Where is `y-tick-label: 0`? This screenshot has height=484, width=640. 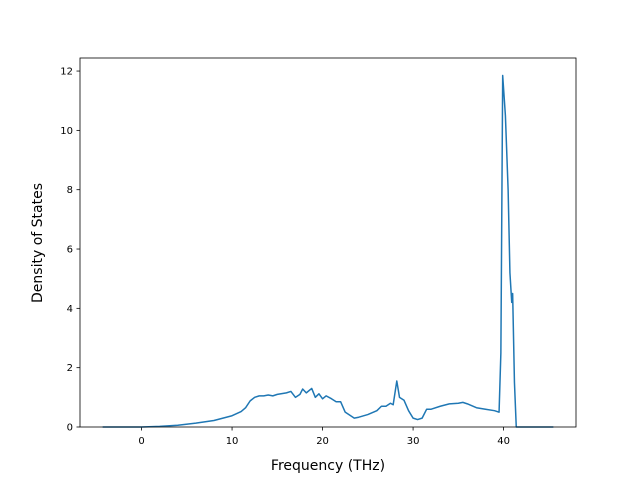 y-tick-label: 0 is located at coordinates (70, 428).